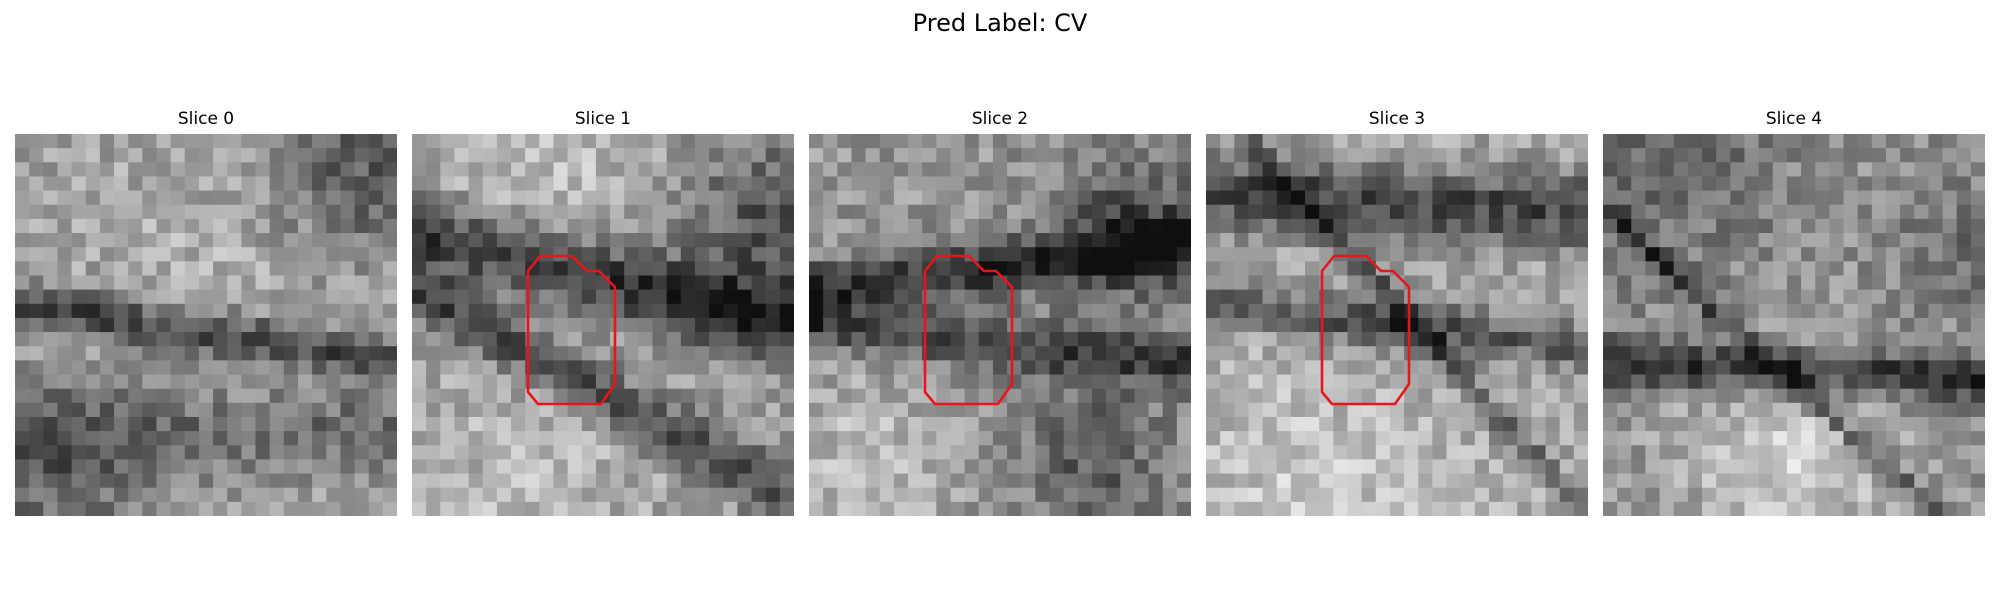 The height and width of the screenshot is (600, 2000). Describe the element at coordinates (603, 119) in the screenshot. I see `slice-title: Slice 1` at that location.